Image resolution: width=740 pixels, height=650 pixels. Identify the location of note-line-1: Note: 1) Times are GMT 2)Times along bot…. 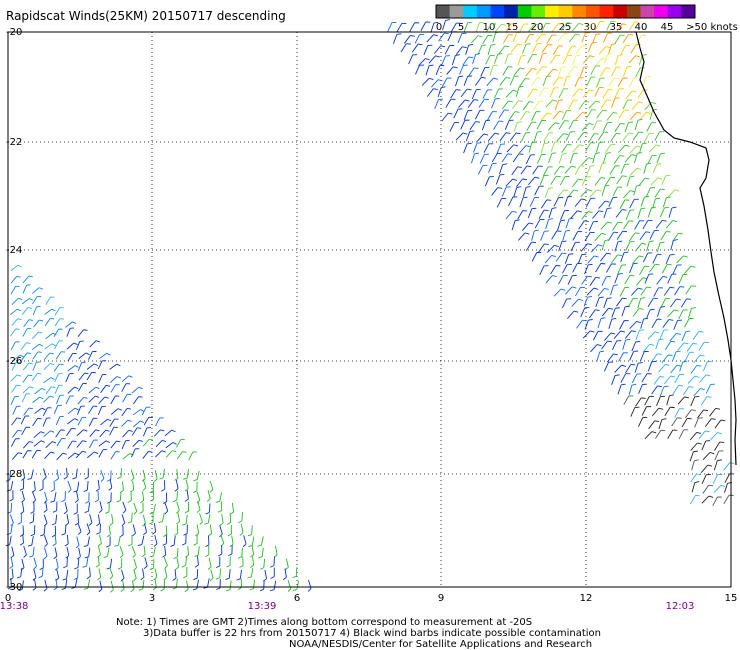
(324, 622).